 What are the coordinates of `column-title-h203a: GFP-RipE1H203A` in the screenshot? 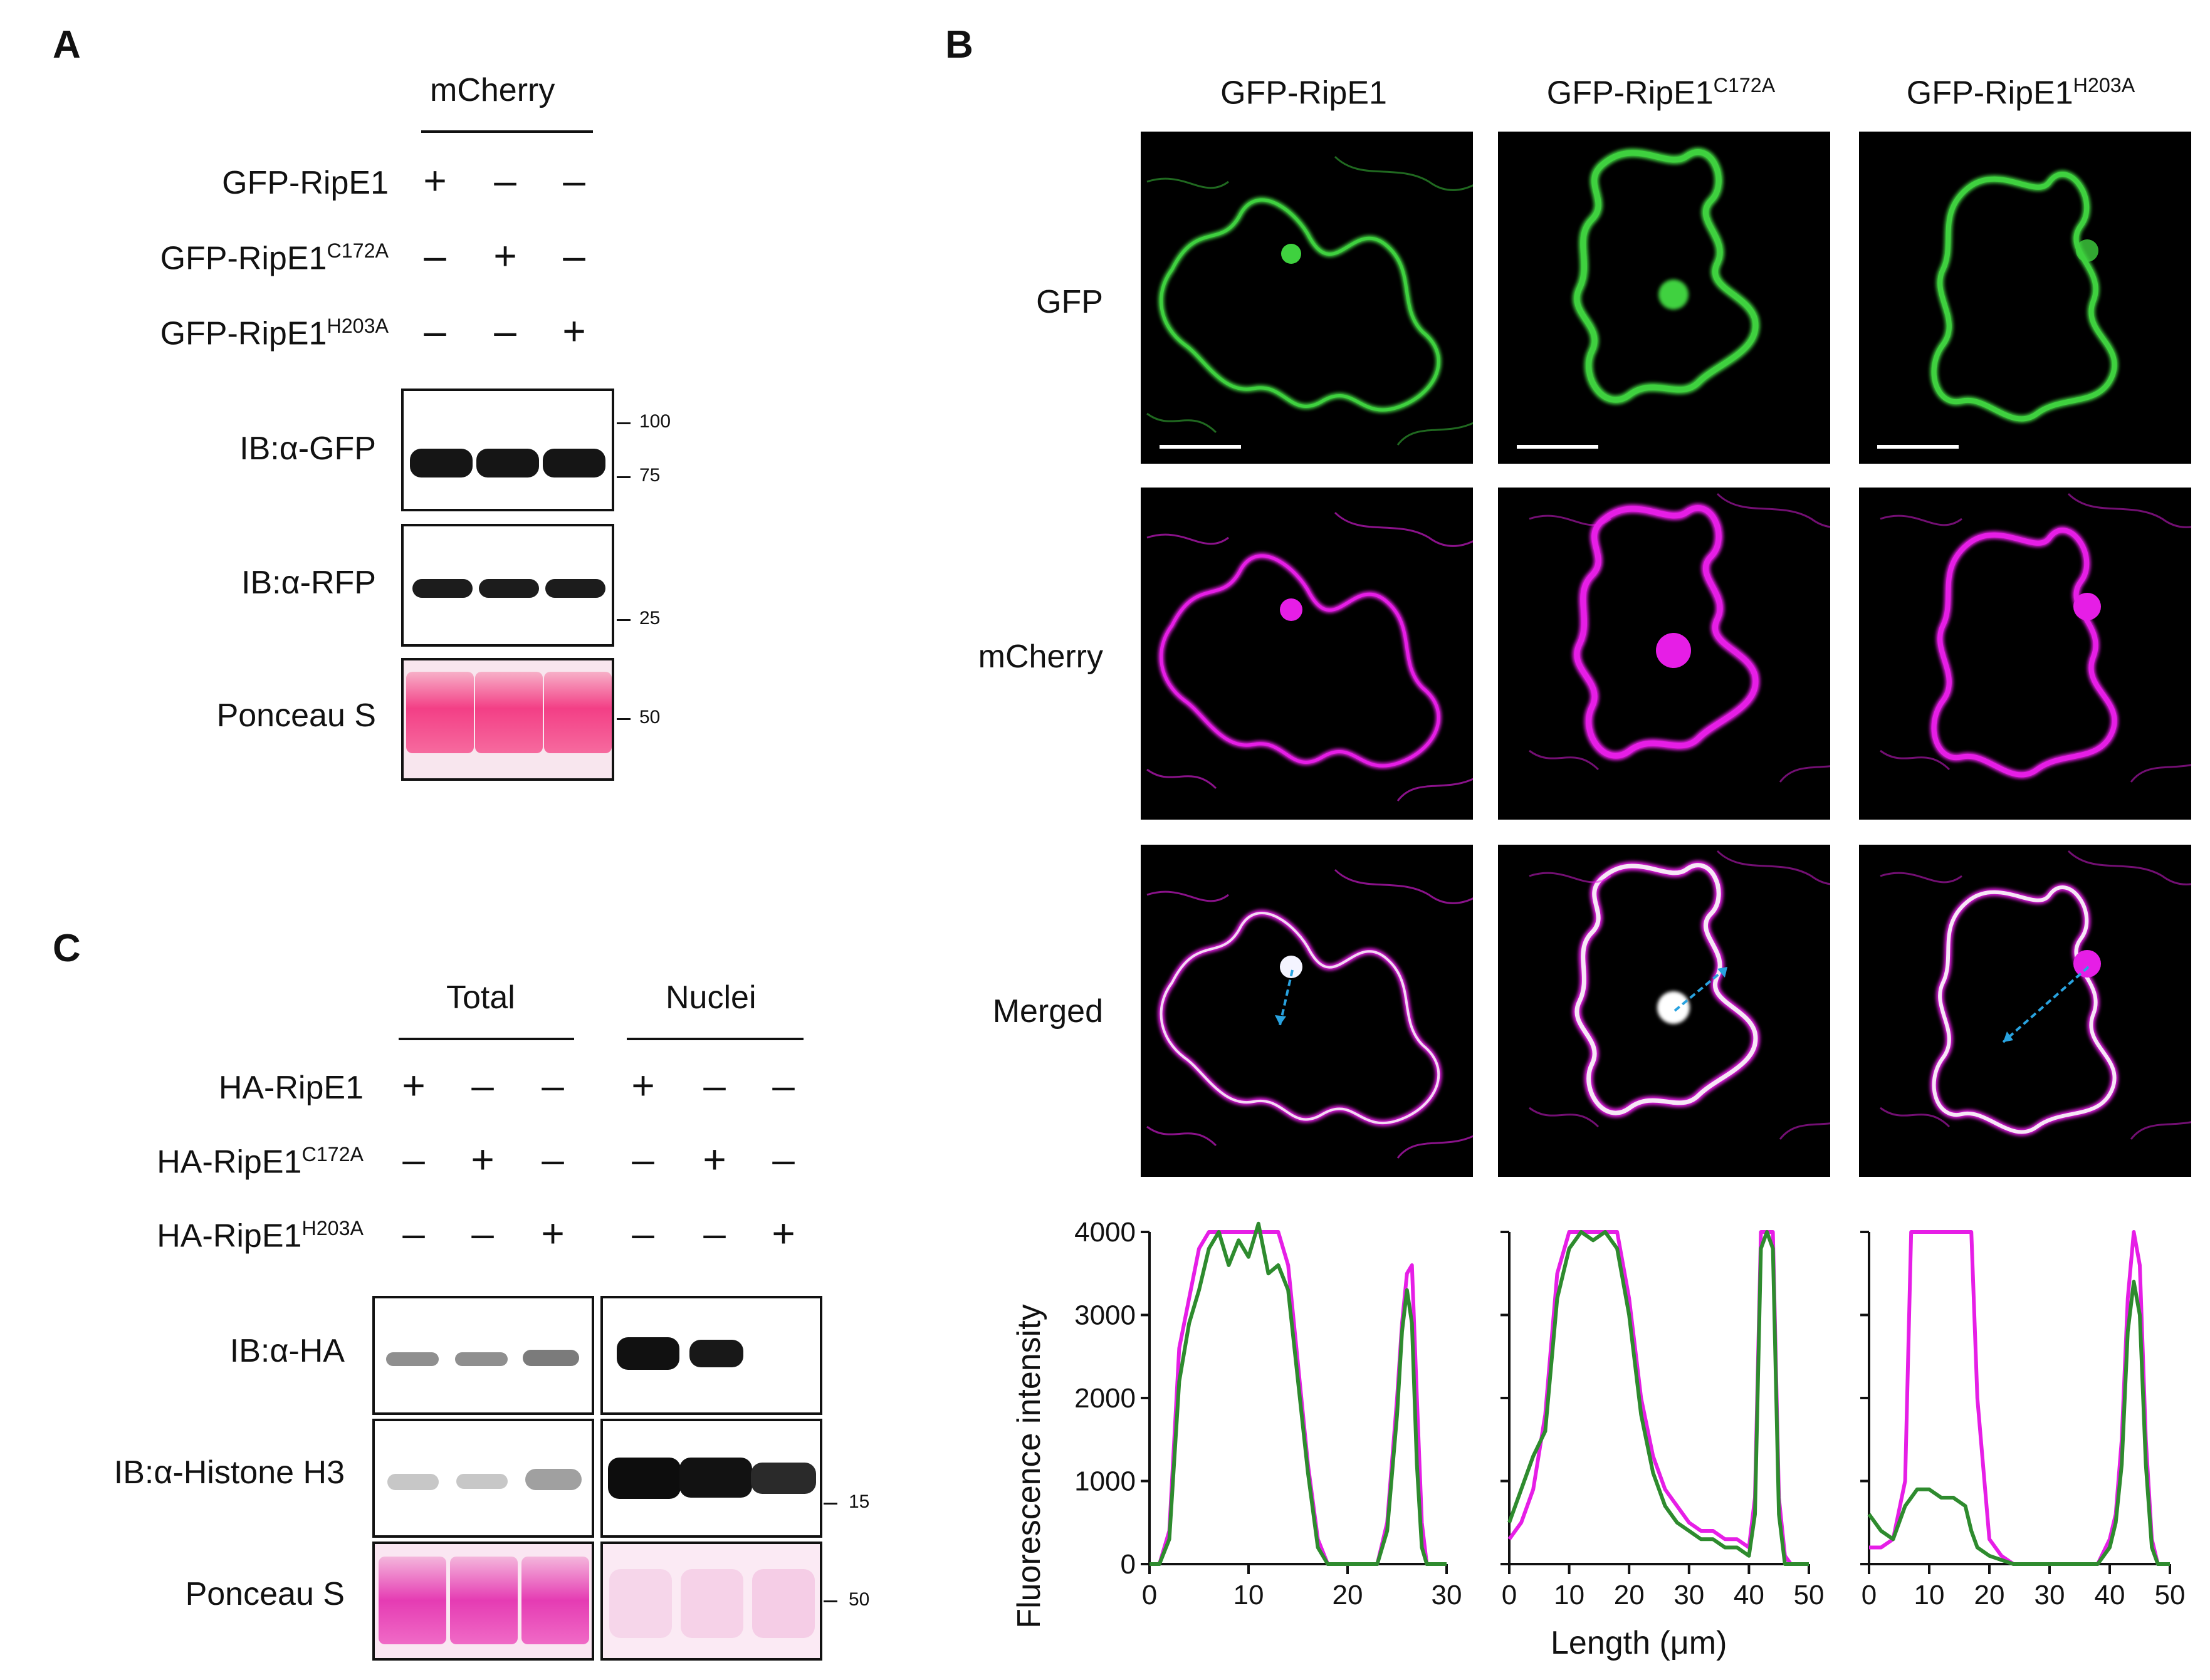 It's located at (2021, 93).